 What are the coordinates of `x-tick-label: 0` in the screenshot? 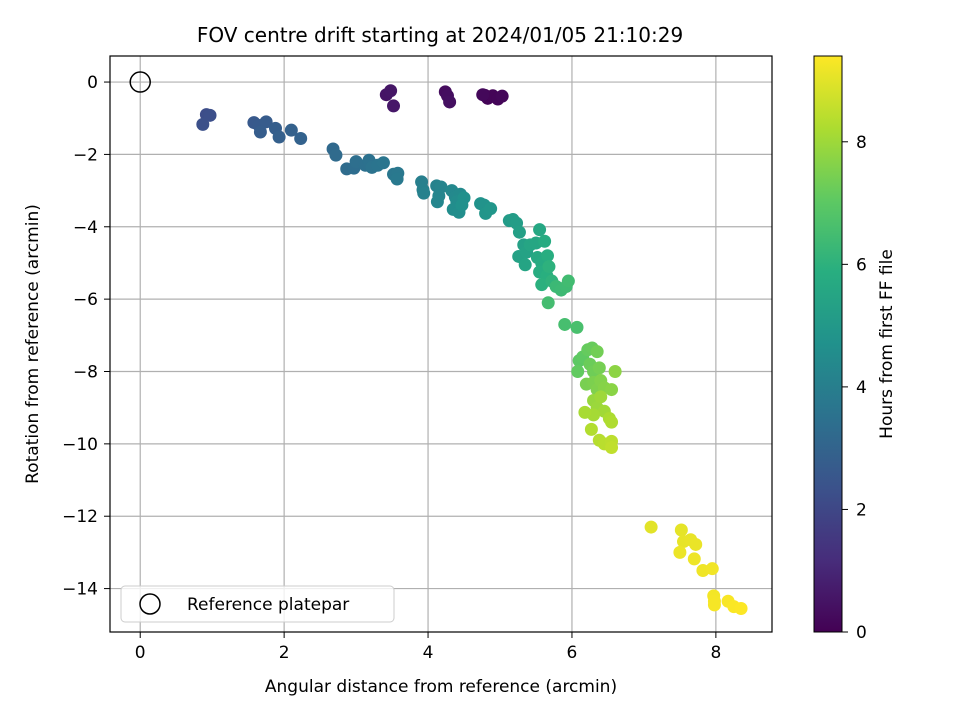 It's located at (140, 653).